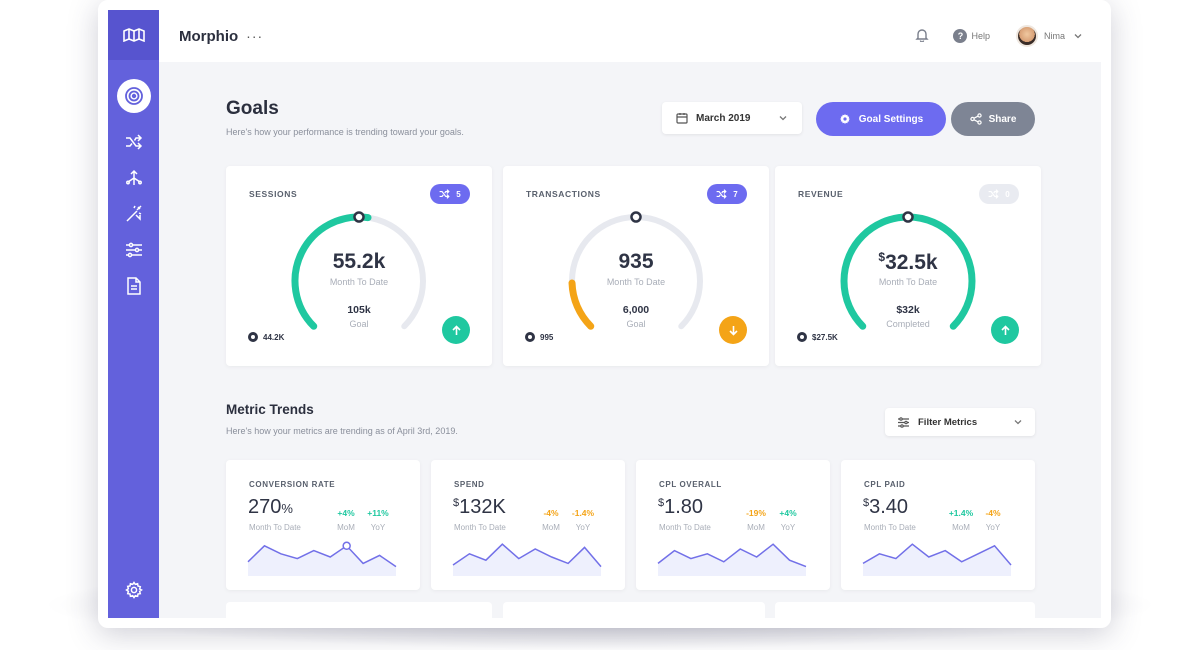  I want to click on sidebar-item-wand, so click(133, 214).